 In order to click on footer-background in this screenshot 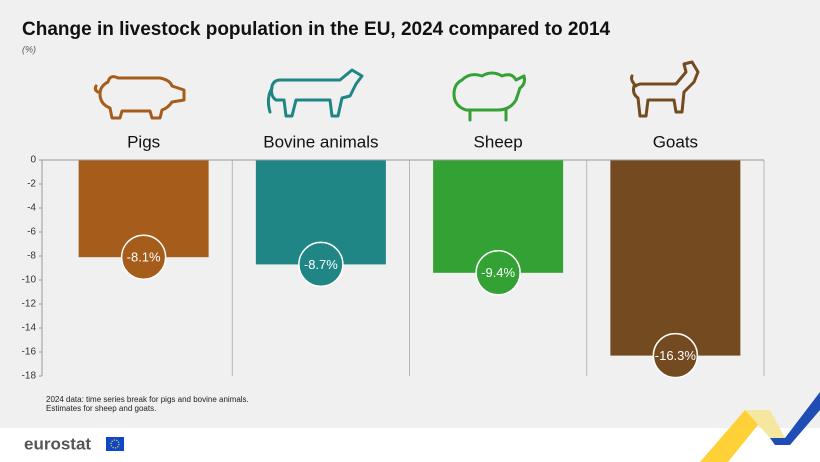, I will do `click(410, 445)`.